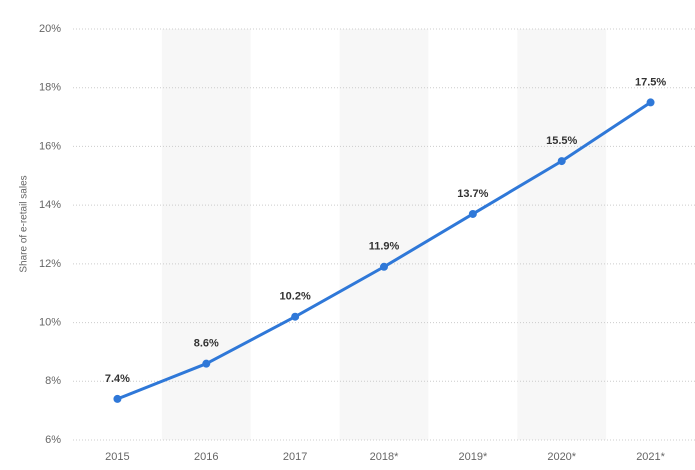  What do you see at coordinates (117, 457) in the screenshot?
I see `x-tick-label: 2015` at bounding box center [117, 457].